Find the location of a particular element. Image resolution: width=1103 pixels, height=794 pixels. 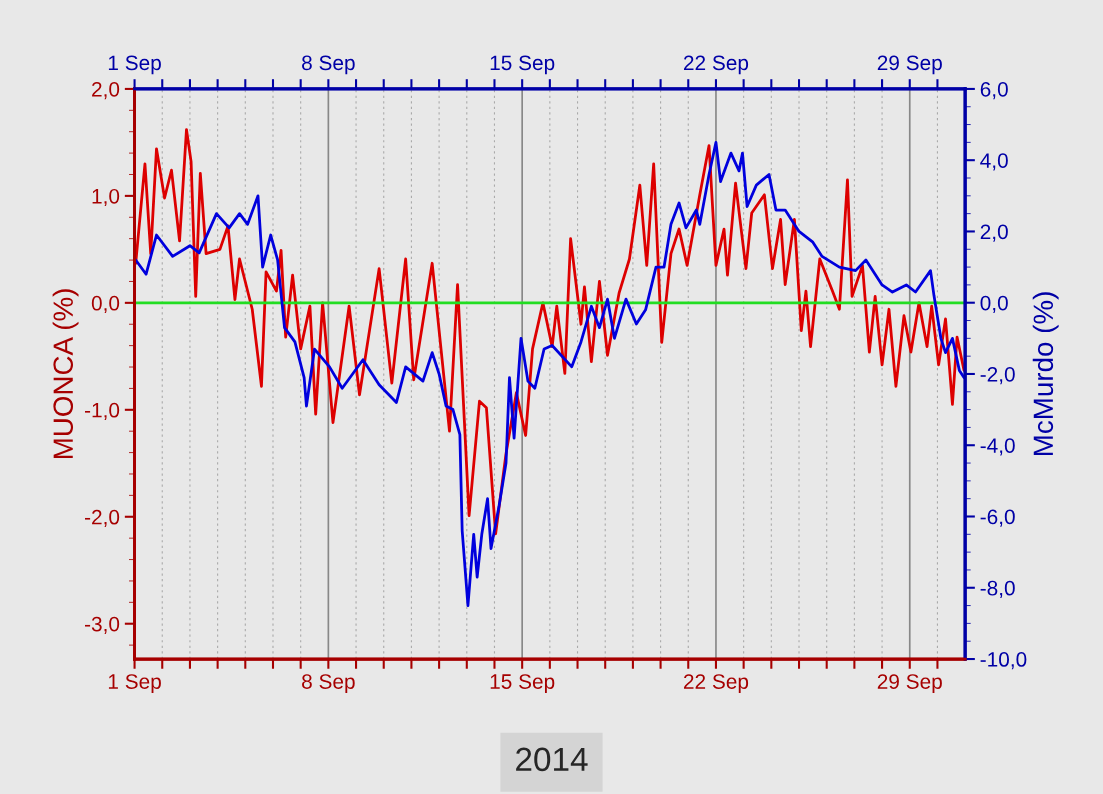

y2-tick-label: -8,0 is located at coordinates (997, 589).